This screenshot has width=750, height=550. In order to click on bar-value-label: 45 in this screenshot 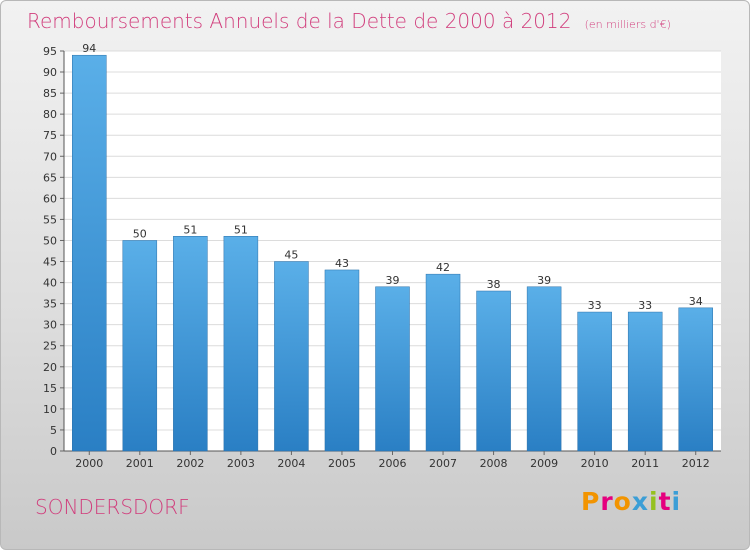, I will do `click(291, 255)`.